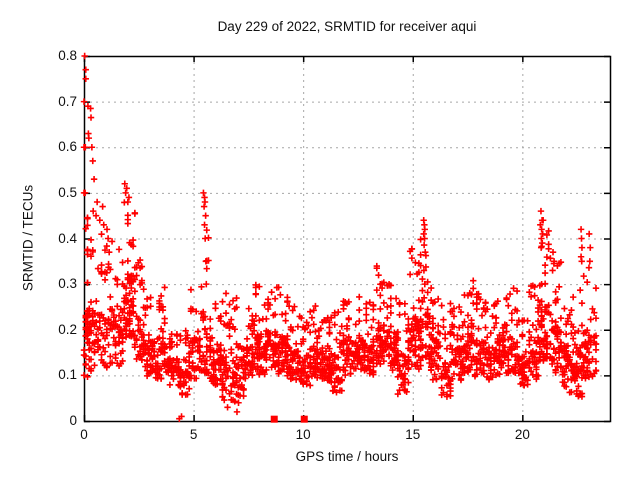  What do you see at coordinates (413, 434) in the screenshot?
I see `x-tick-label: 15` at bounding box center [413, 434].